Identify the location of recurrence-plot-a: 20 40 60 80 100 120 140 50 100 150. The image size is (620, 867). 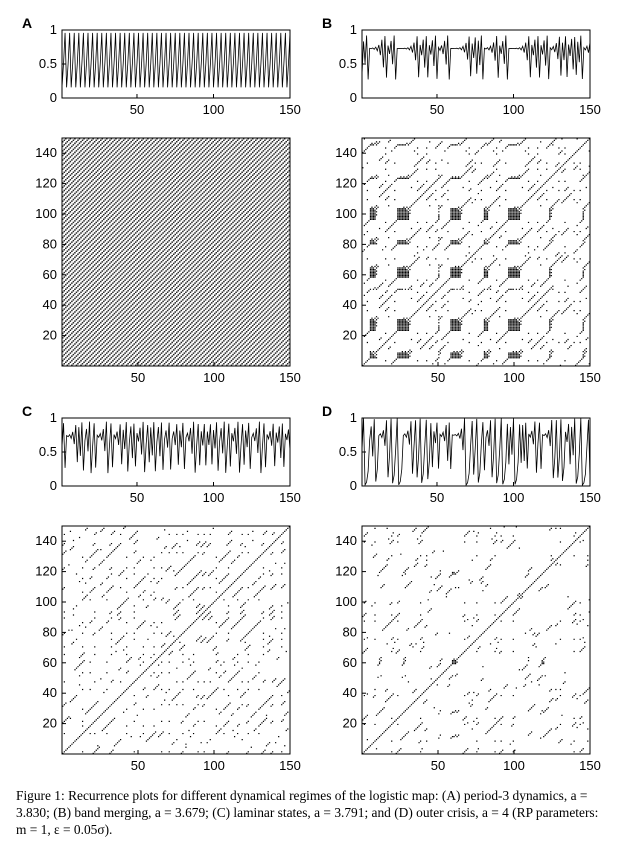
(168, 261).